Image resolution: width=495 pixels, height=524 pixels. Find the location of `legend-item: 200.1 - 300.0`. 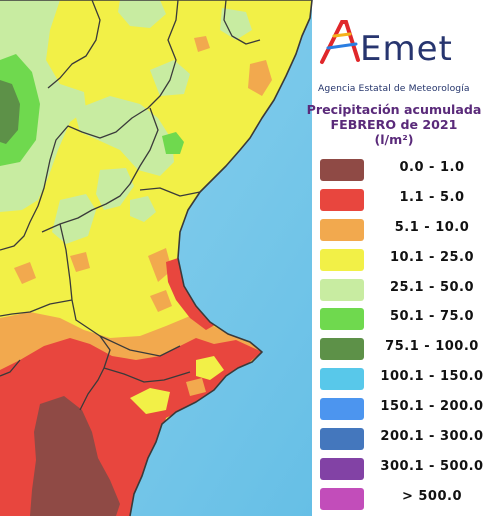

legend-item: 200.1 - 300.0 is located at coordinates (403, 442).